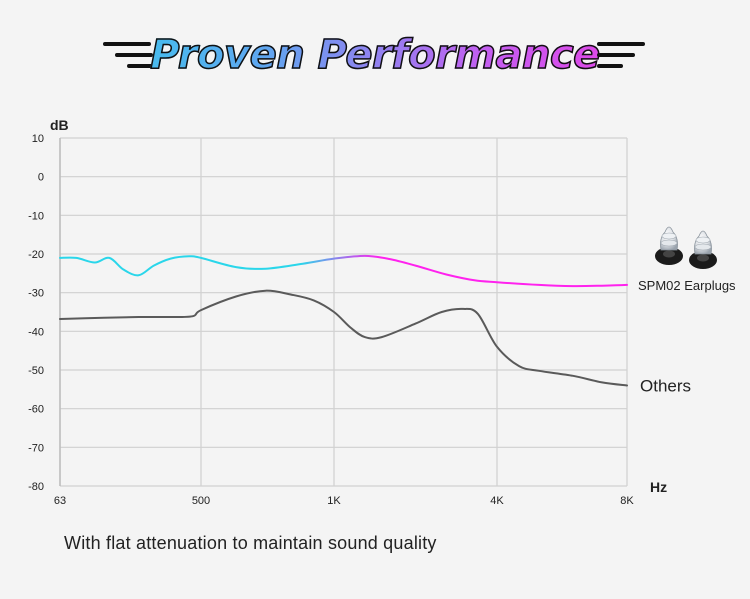  Describe the element at coordinates (201, 501) in the screenshot. I see `x-tick-label: 500` at that location.